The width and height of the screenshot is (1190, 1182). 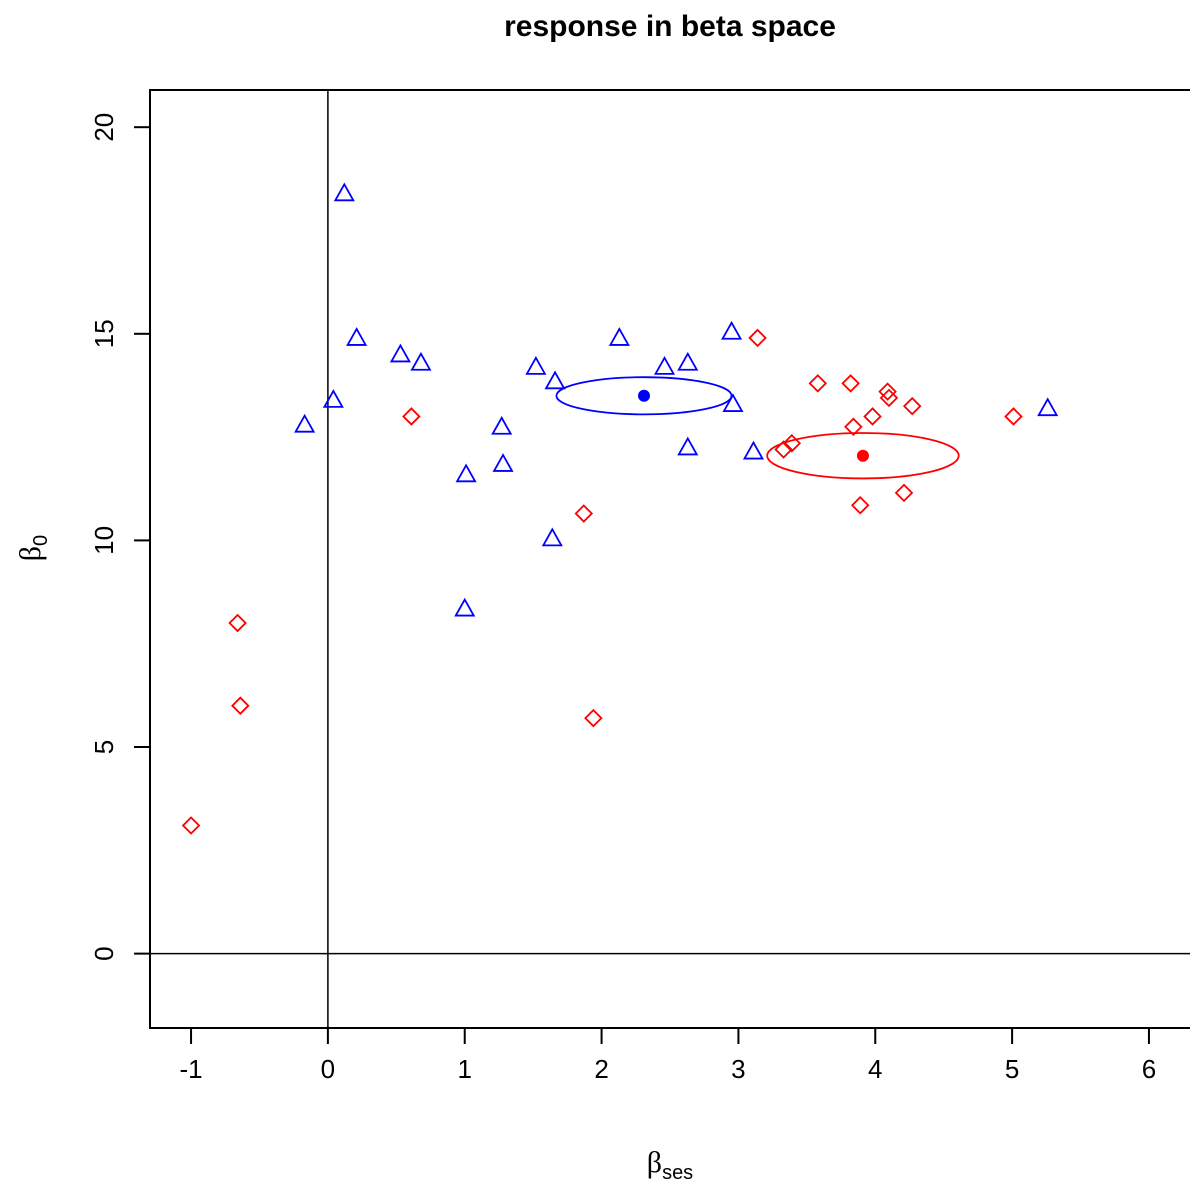 I want to click on x-tick-label: 1, so click(x=465, y=1069).